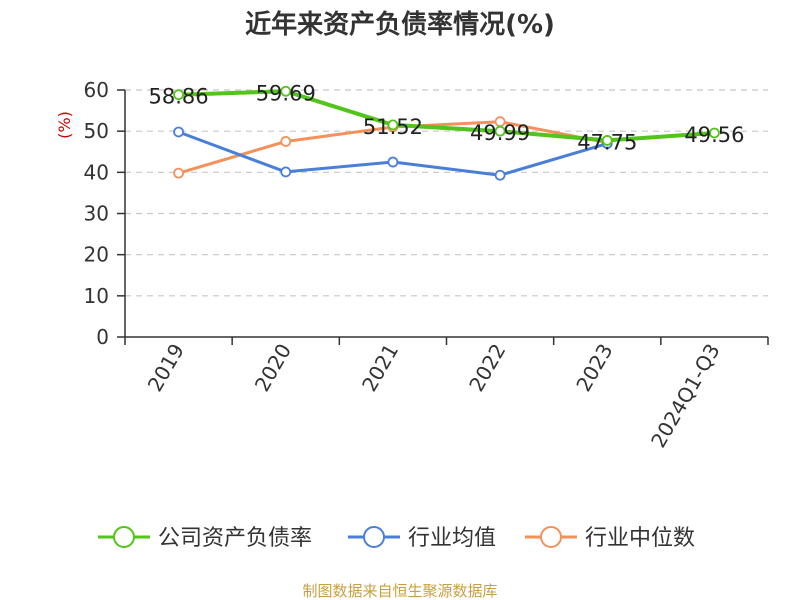  Describe the element at coordinates (96, 90) in the screenshot. I see `y-tick-label: 60` at that location.